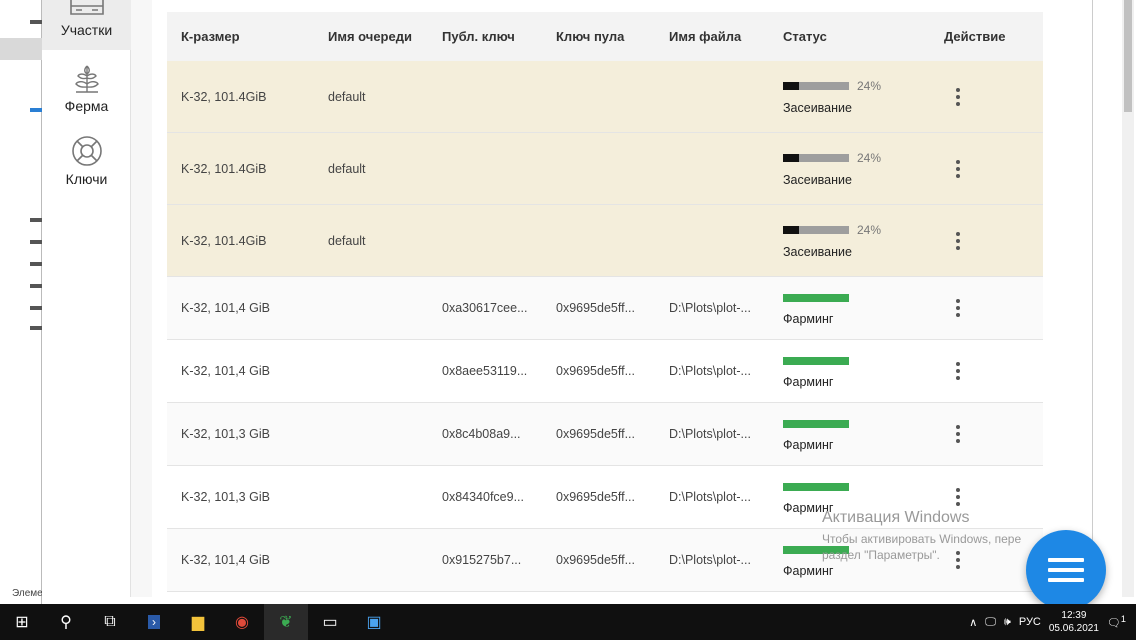 This screenshot has height=640, width=1136. Describe the element at coordinates (1073, 628) in the screenshot. I see `date: 05.06.2021` at that location.